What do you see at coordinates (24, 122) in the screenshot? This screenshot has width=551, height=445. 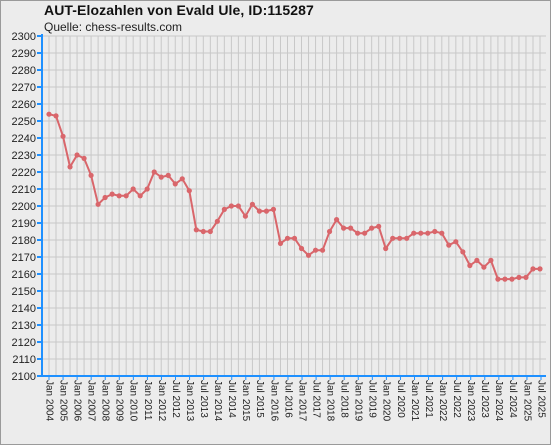 I see `y-tick-label: 2250` at bounding box center [24, 122].